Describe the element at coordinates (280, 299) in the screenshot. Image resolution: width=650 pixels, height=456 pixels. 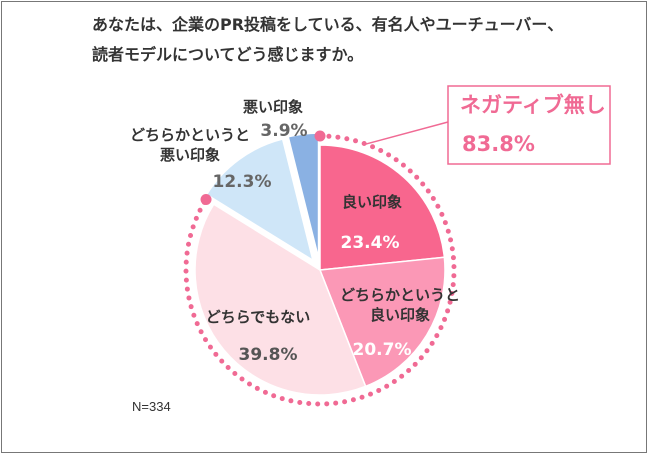
I see `slice-neither` at that location.